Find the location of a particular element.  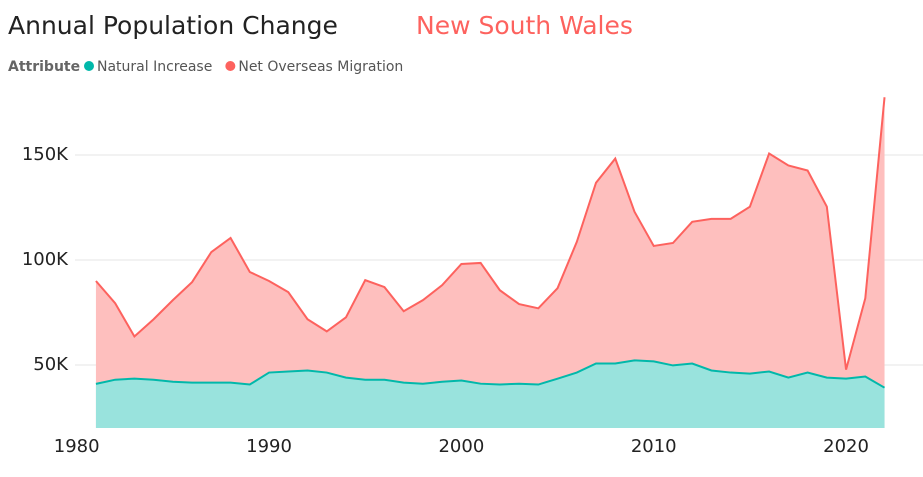

area-fill is located at coordinates (490, 394).